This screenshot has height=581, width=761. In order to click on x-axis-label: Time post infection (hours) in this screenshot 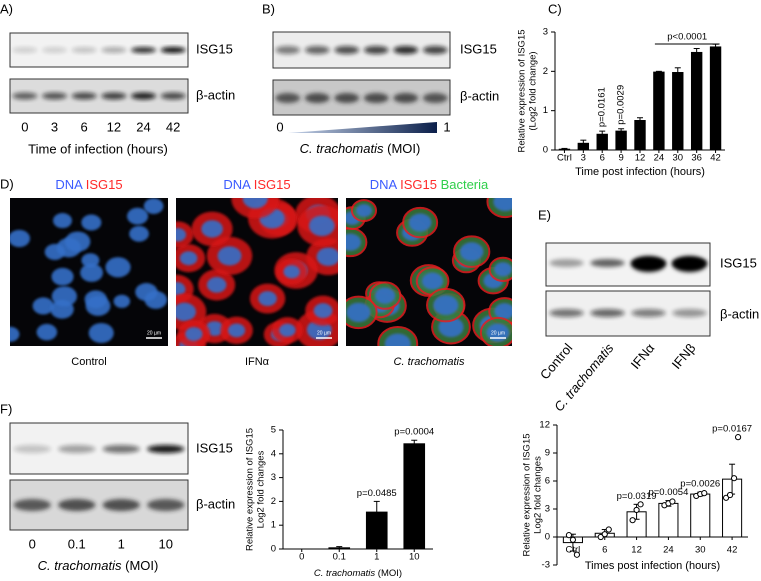, I will do `click(640, 172)`.